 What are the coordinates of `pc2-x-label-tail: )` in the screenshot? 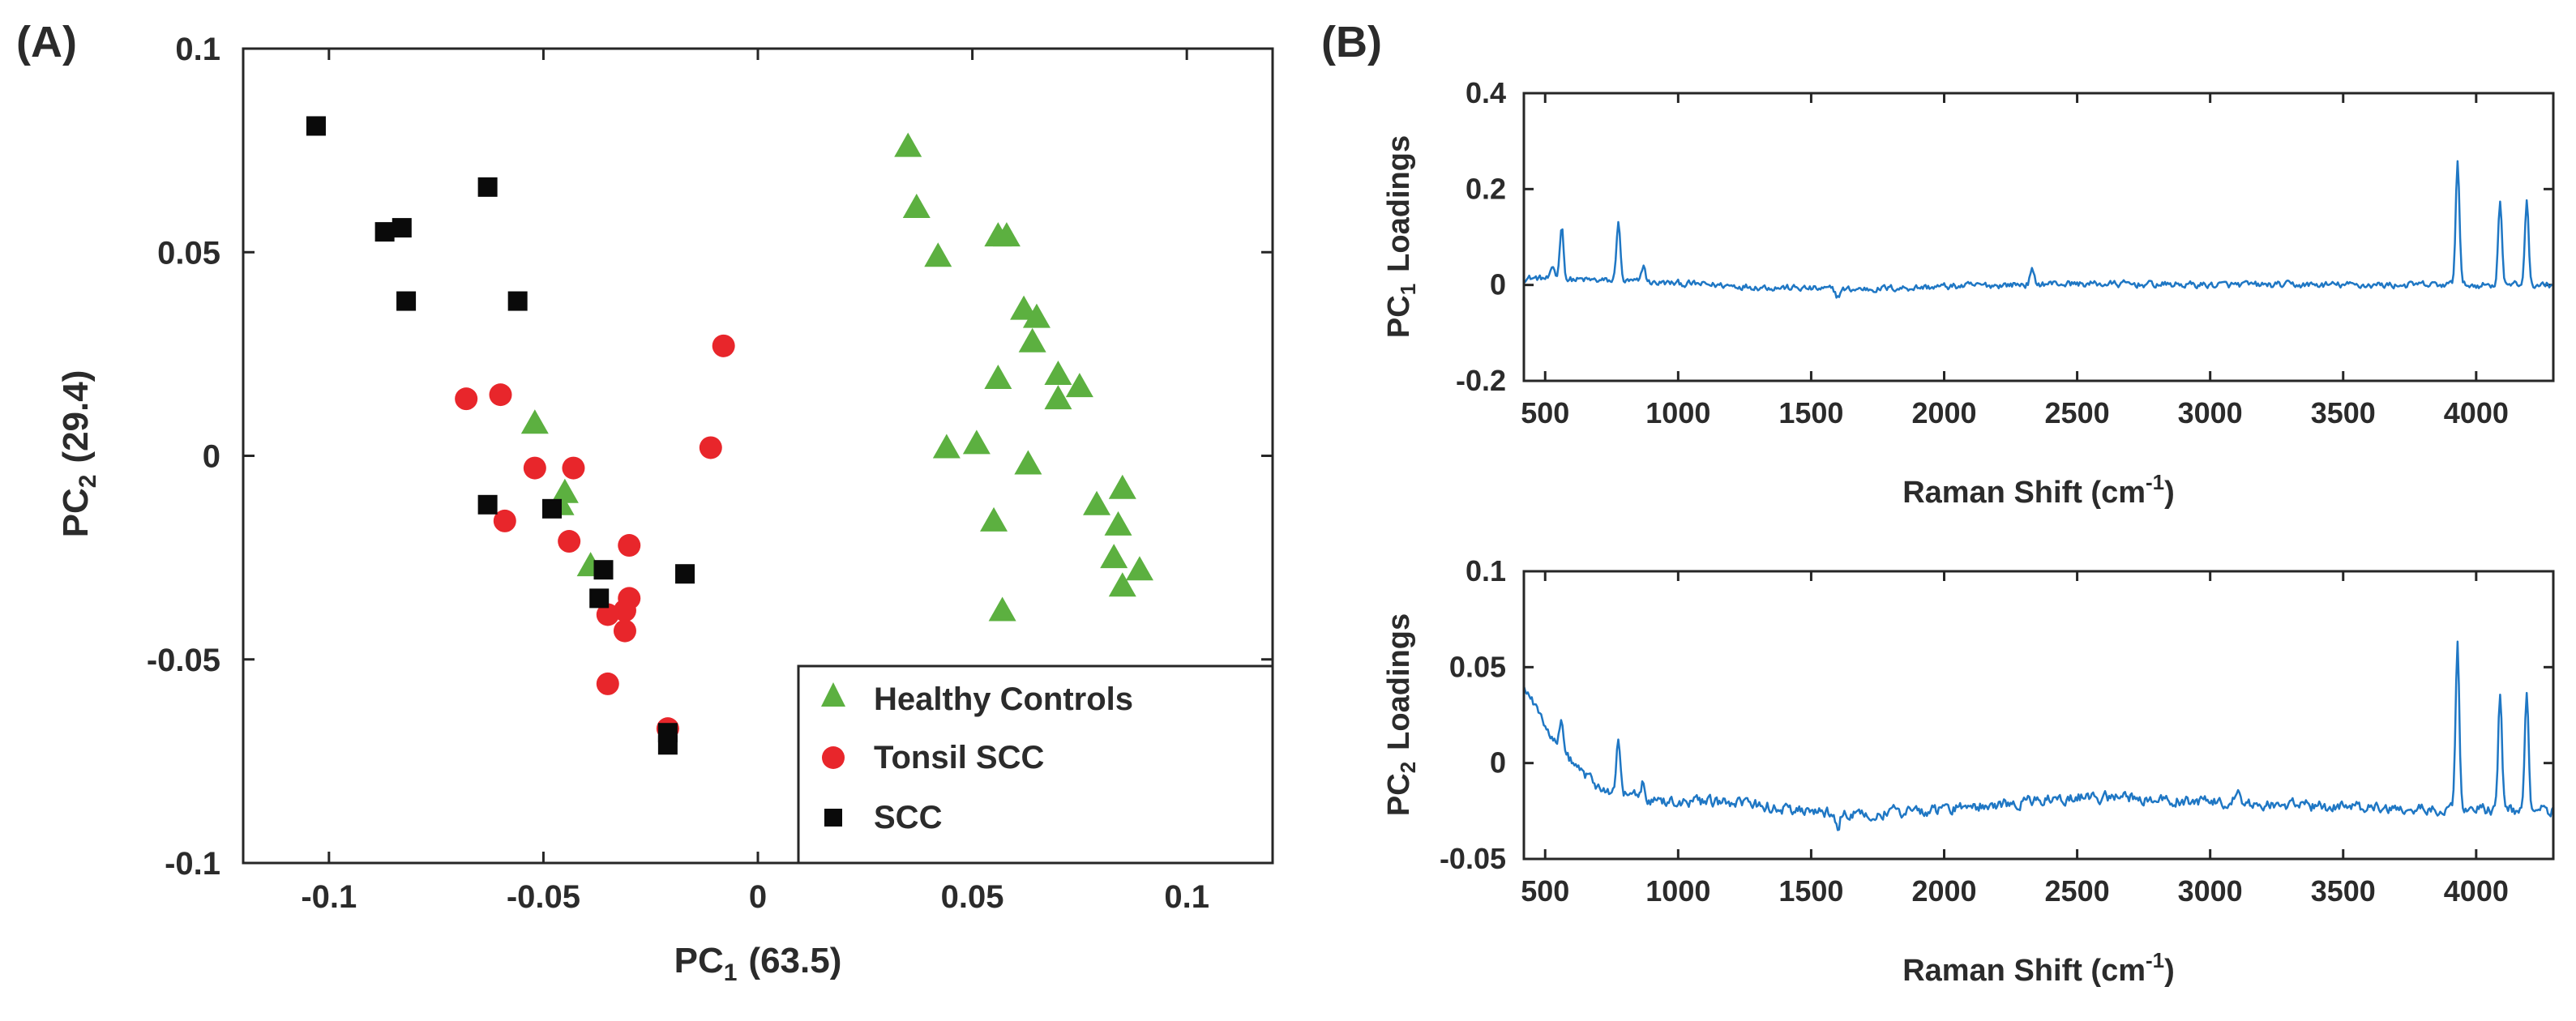 It's located at (2169, 971).